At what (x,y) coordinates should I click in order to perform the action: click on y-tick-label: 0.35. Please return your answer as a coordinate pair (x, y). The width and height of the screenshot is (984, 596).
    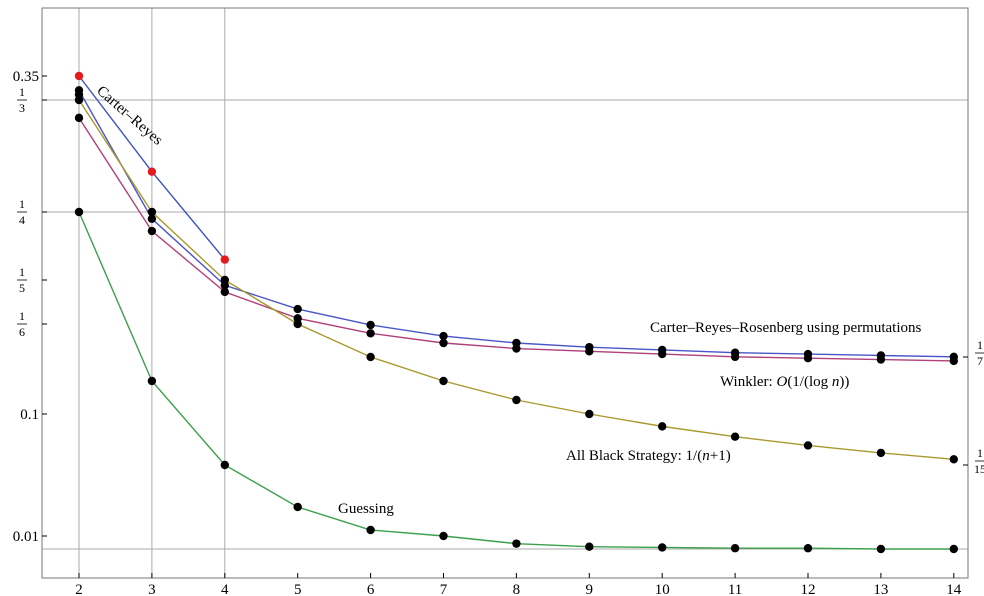
    Looking at the image, I should click on (26, 77).